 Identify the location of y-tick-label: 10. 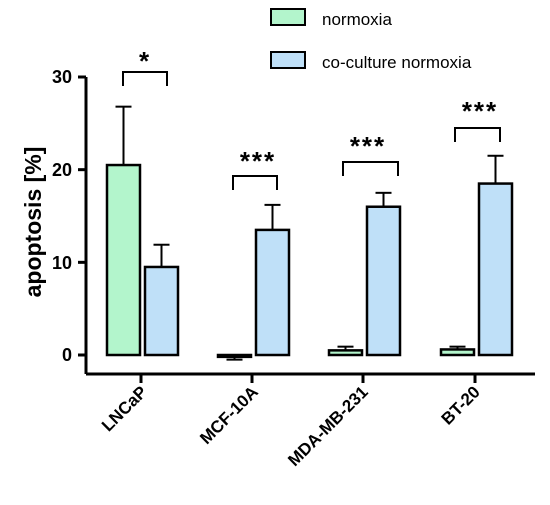
(62, 263).